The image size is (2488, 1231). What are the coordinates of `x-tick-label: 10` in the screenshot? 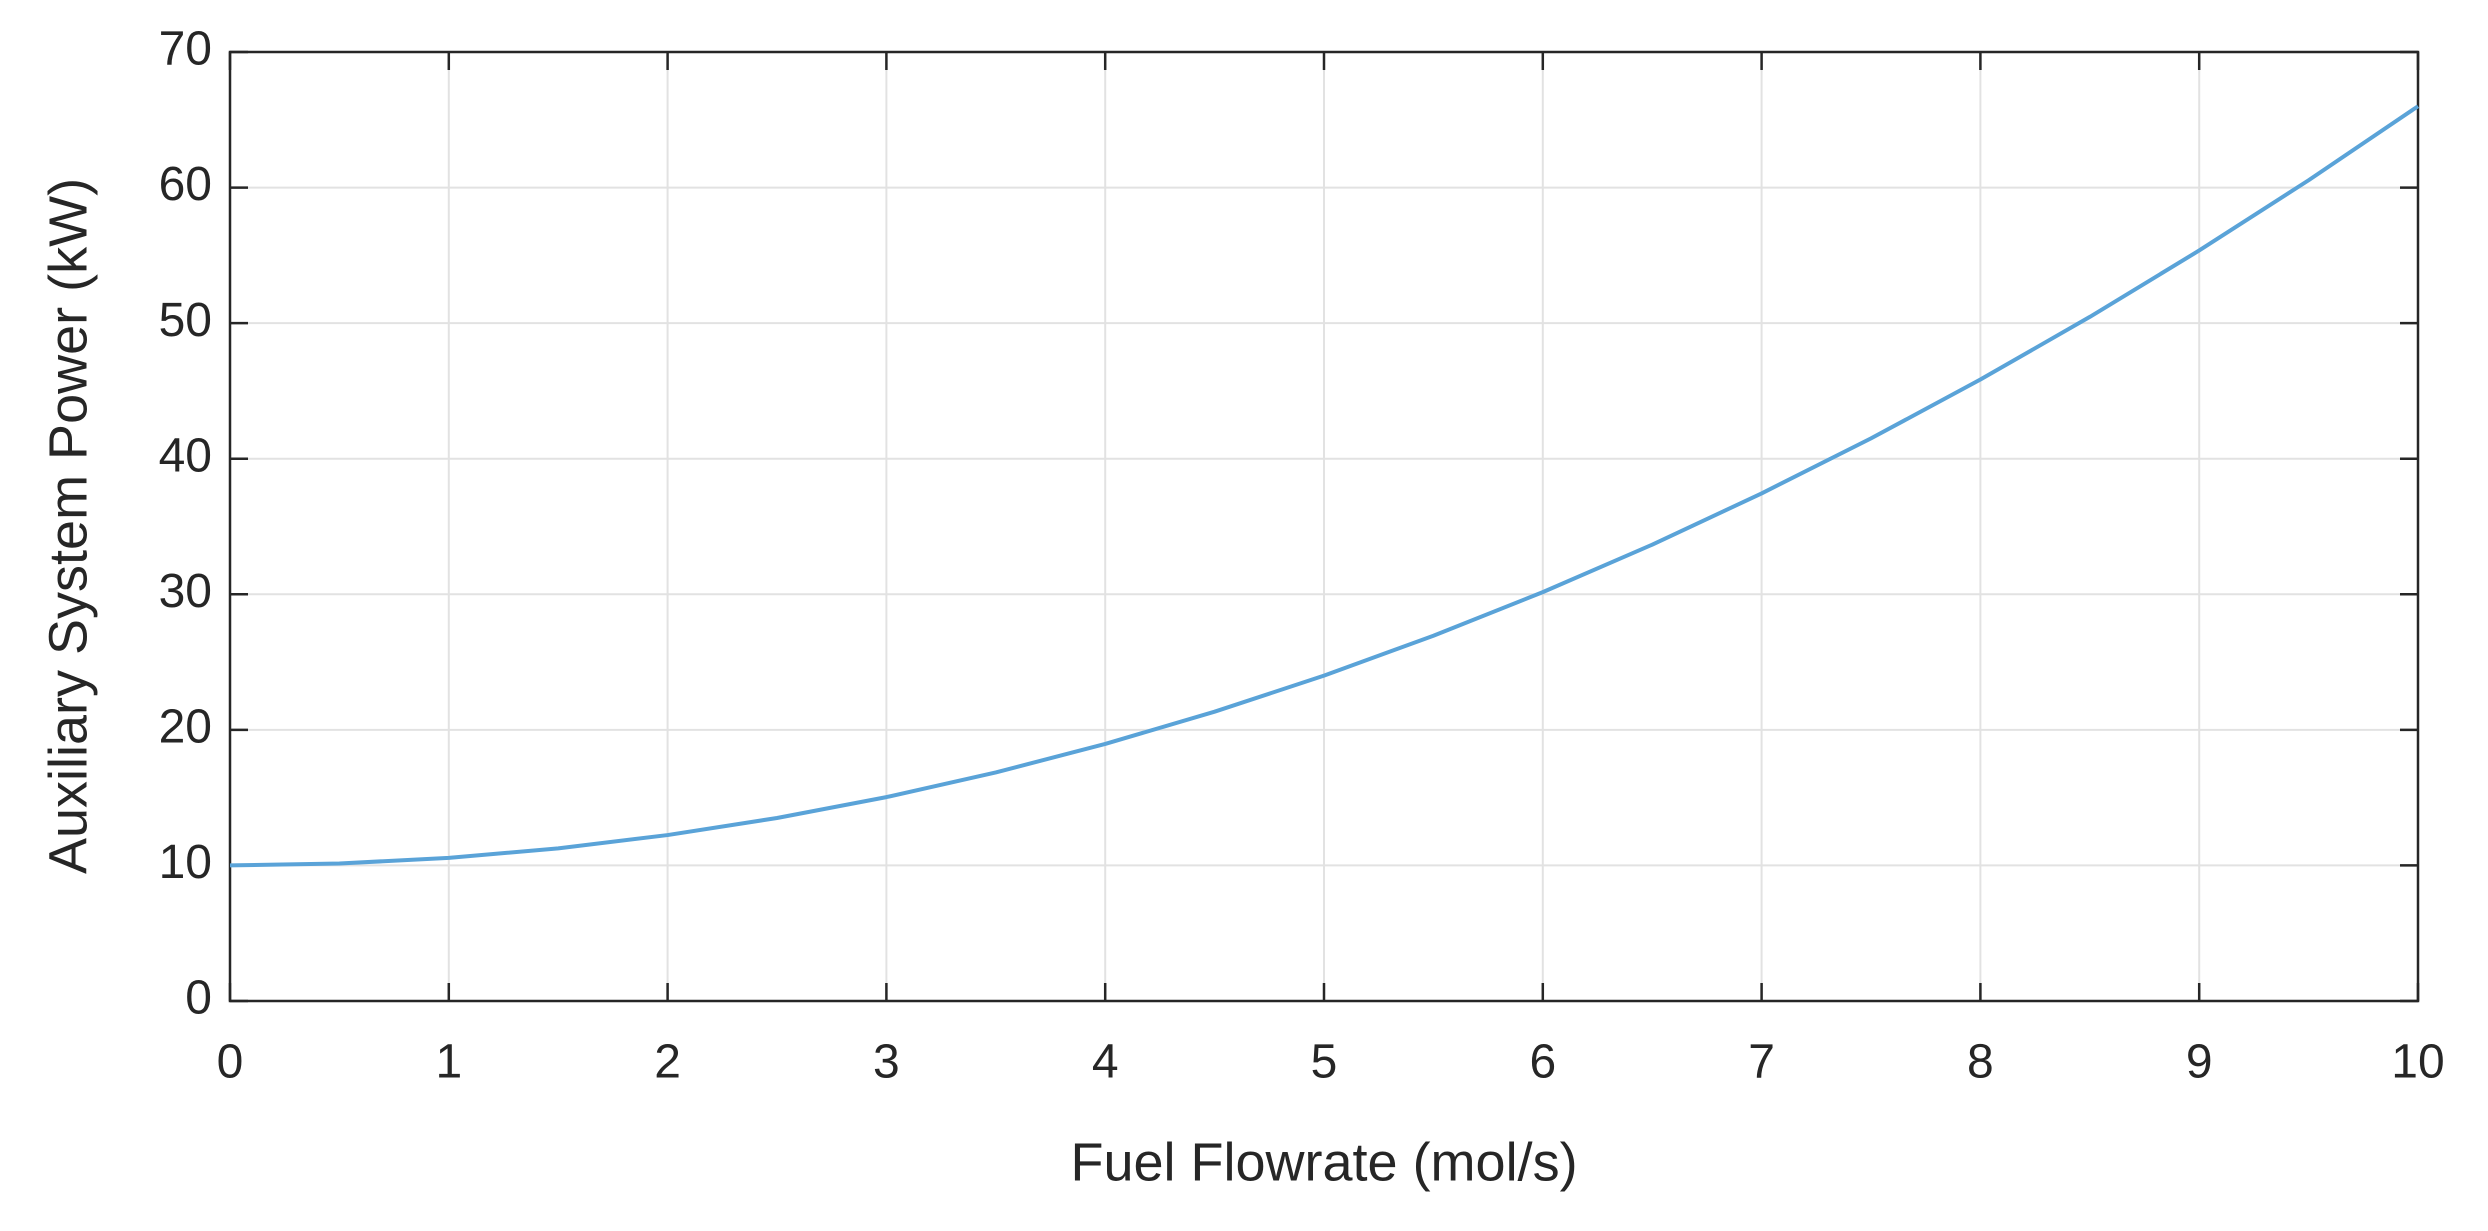 It's located at (2417, 1062).